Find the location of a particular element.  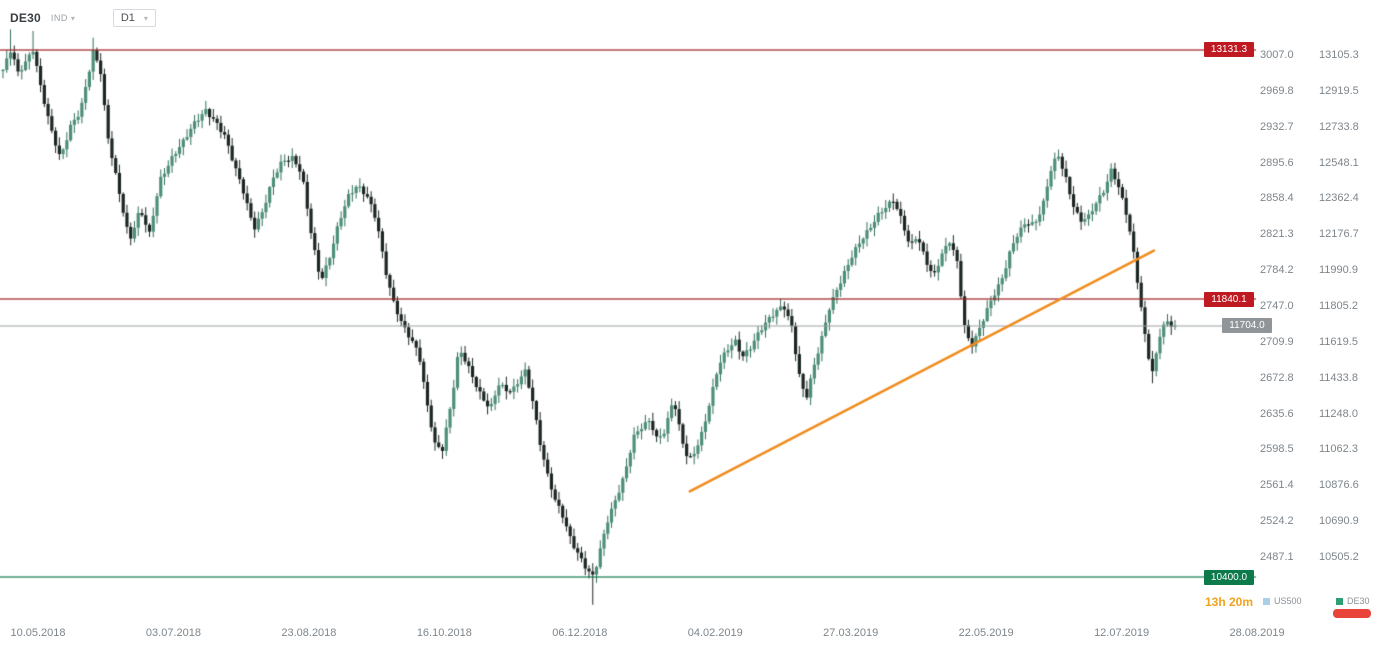

y-axis-label-us500: 2635.6 is located at coordinates (1277, 413).